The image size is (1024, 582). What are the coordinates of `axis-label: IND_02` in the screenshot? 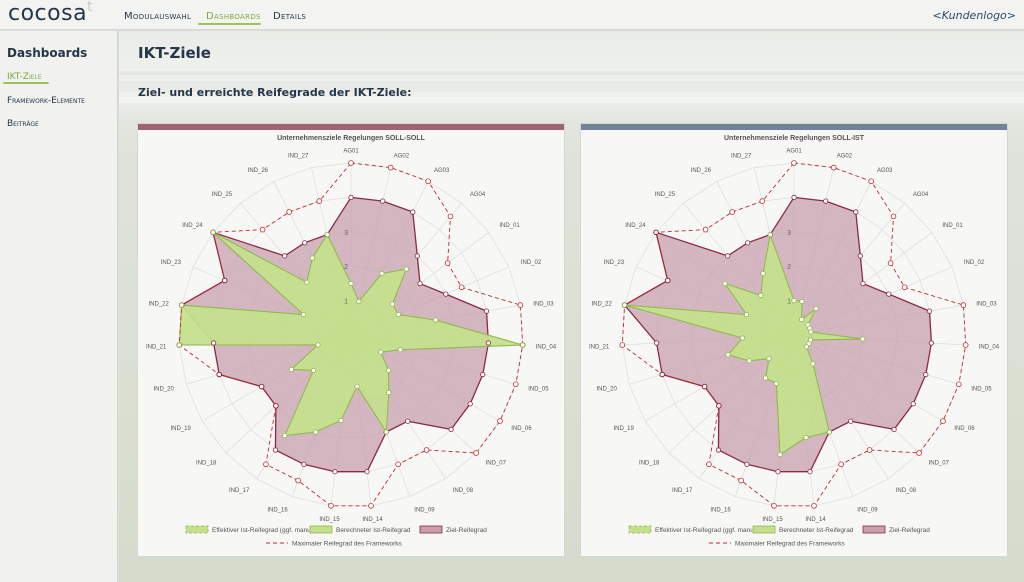 It's located at (974, 263).